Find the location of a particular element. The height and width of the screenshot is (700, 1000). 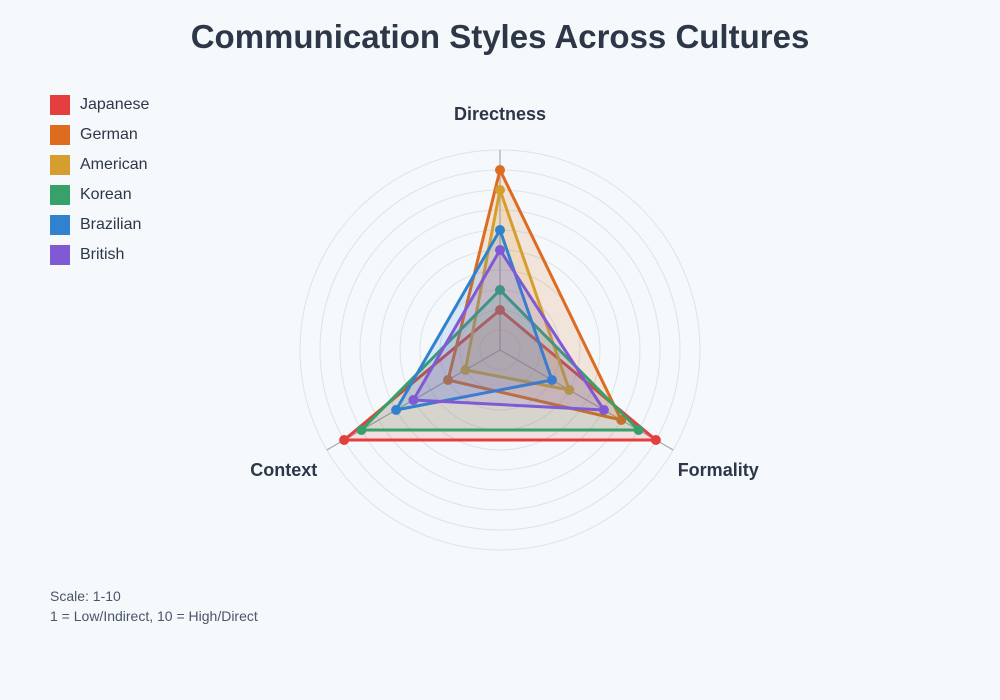

scale-definition: 1 = Low/Indirect, 10 = High/Direct is located at coordinates (154, 616).